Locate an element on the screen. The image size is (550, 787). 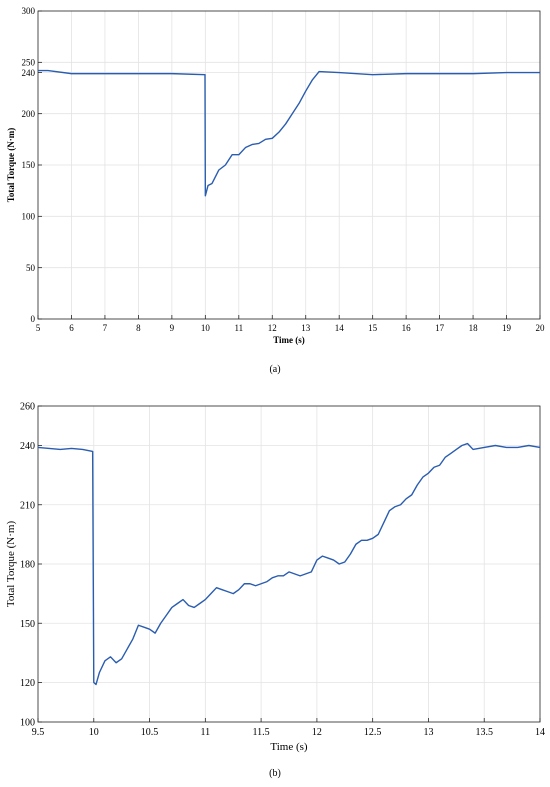
chart-b-xtick-label-5: 12 is located at coordinates (317, 732).